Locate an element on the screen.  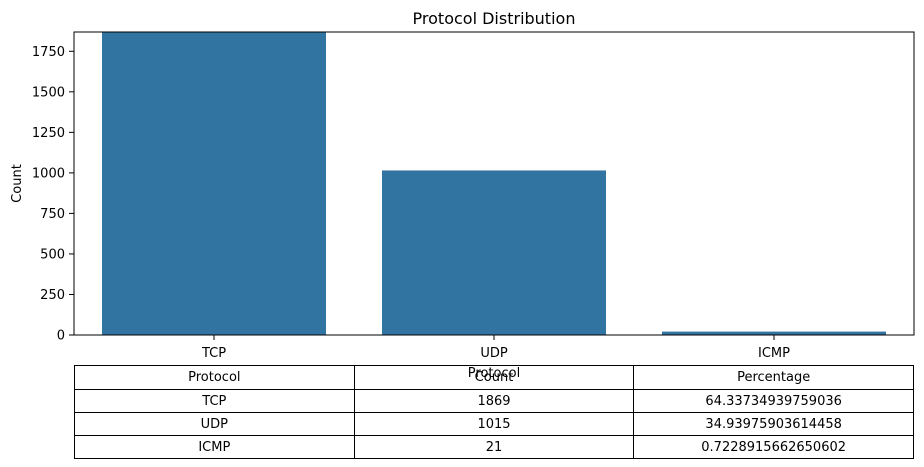
bar-icmp is located at coordinates (774, 333).